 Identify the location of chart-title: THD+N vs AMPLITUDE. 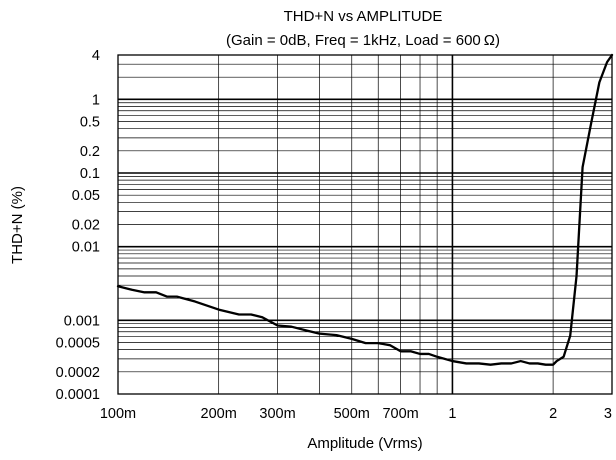
(363, 16).